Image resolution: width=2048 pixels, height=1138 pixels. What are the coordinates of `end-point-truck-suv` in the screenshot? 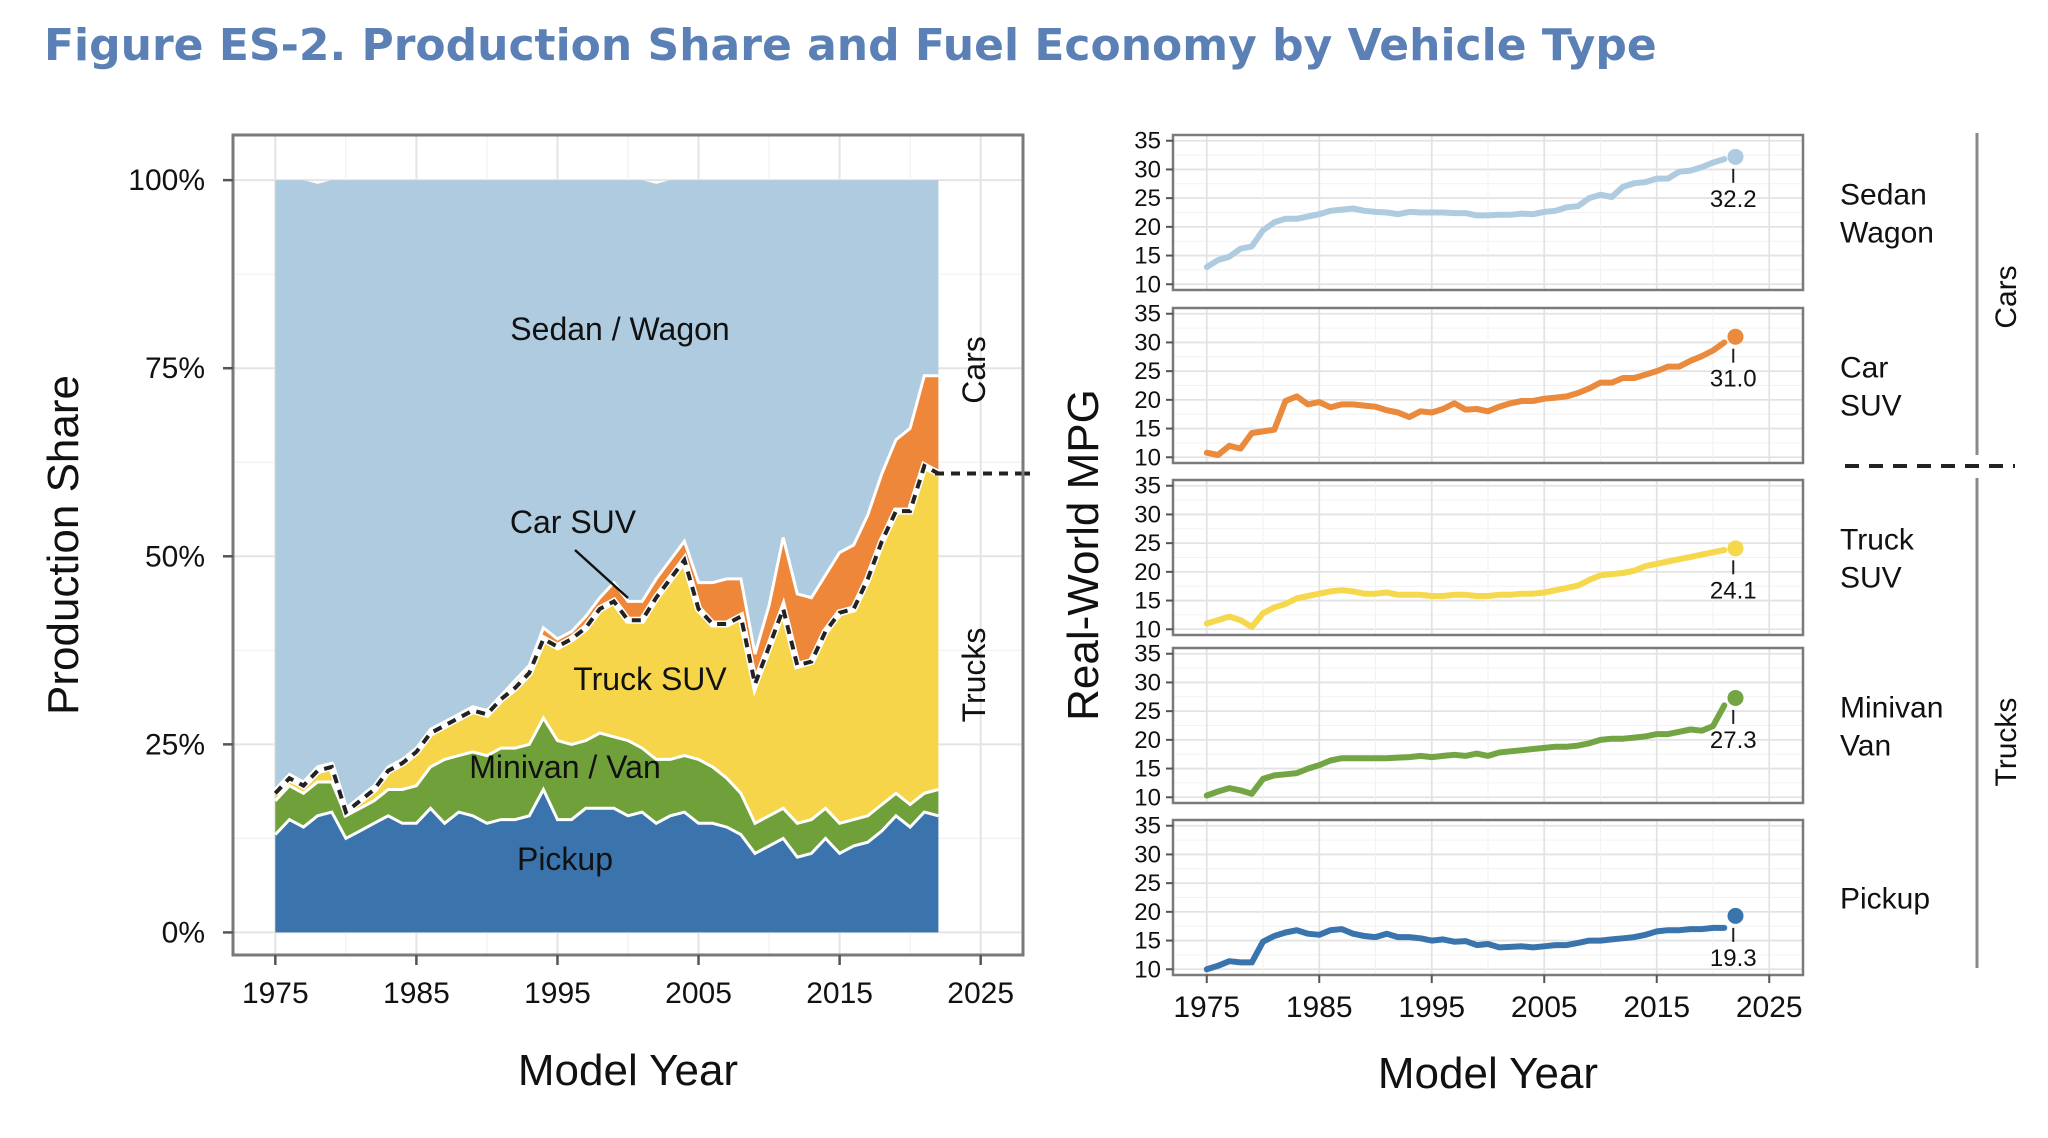 It's located at (1735, 548).